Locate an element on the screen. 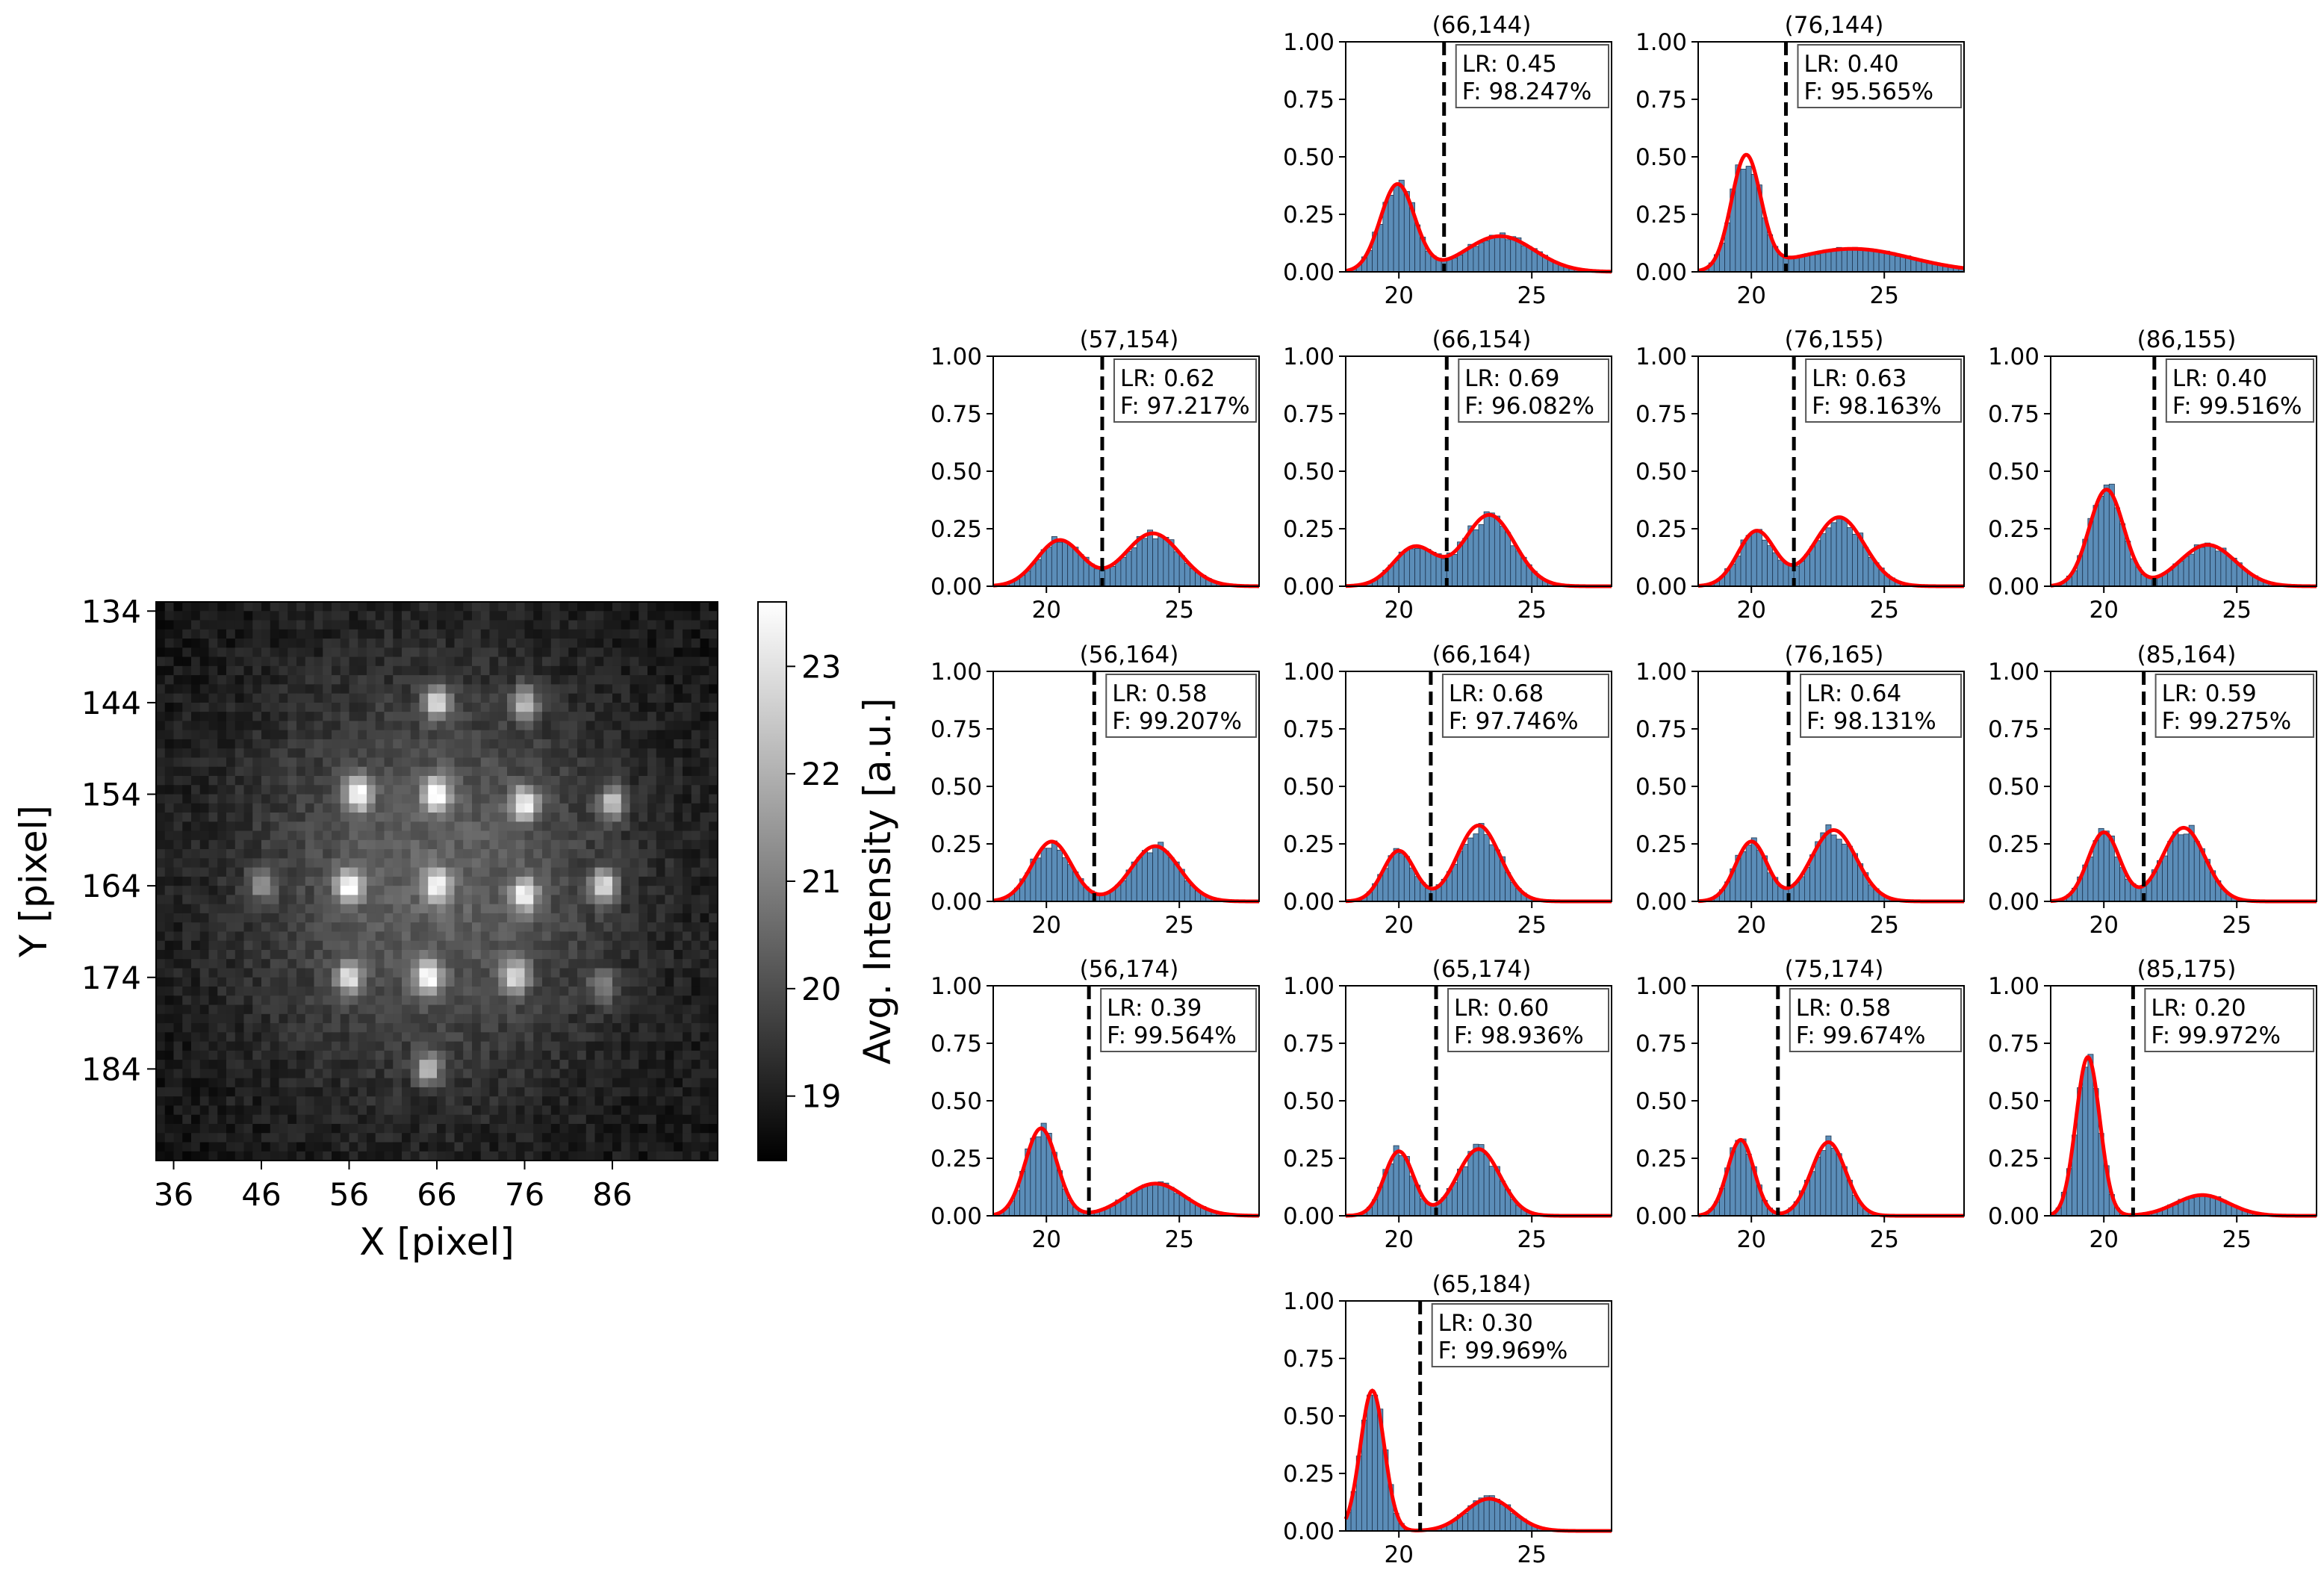 The height and width of the screenshot is (1575, 2324). heatmap-xtick-label: 46 is located at coordinates (261, 1194).